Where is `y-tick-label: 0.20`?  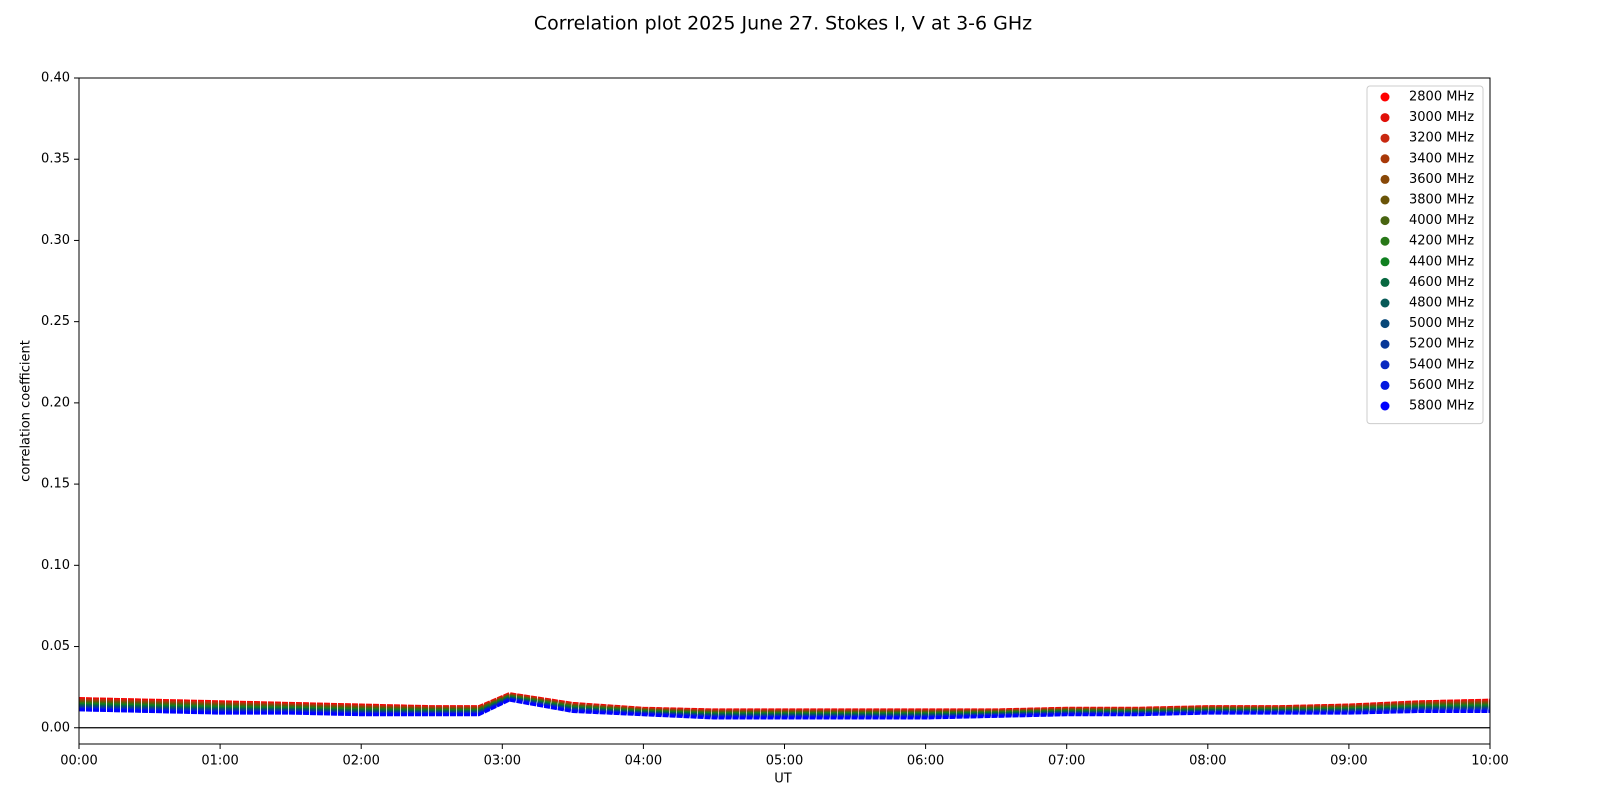 y-tick-label: 0.20 is located at coordinates (55, 402).